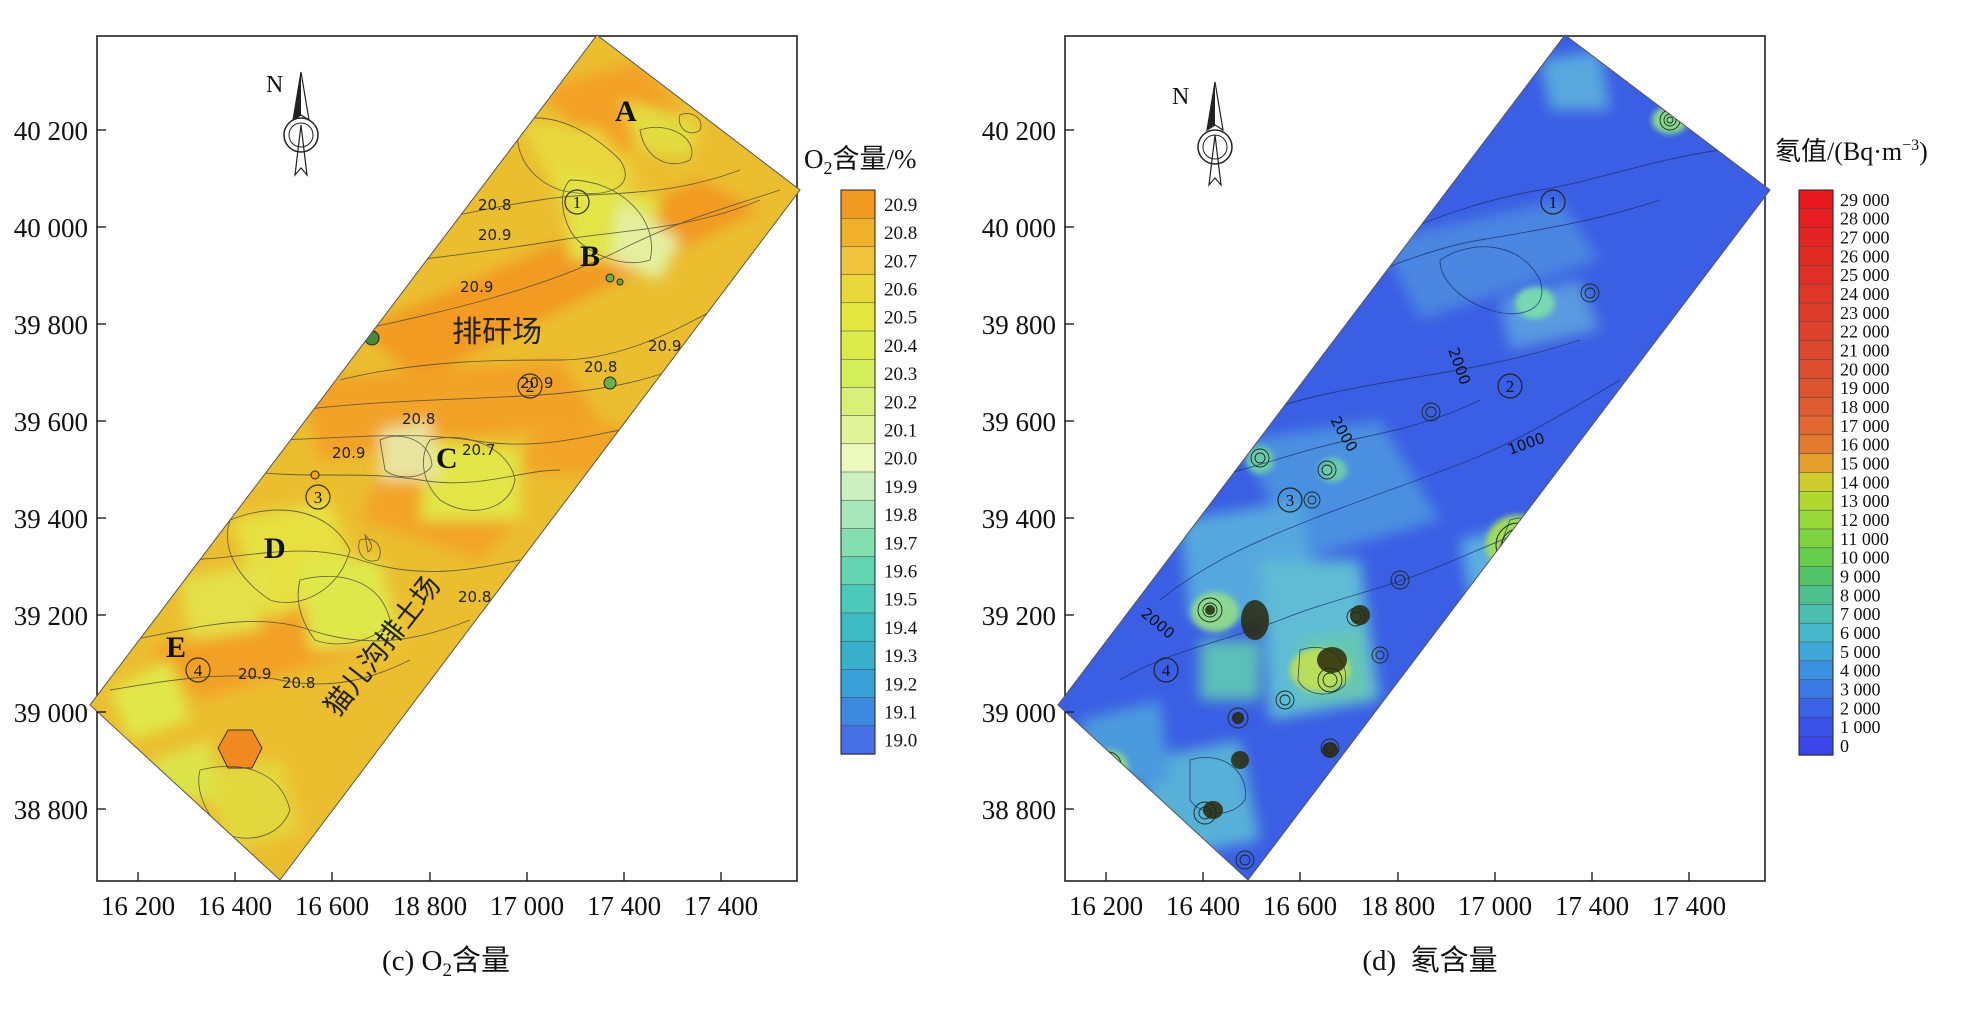  I want to click on o2-legend-label: 19.3, so click(900, 656).